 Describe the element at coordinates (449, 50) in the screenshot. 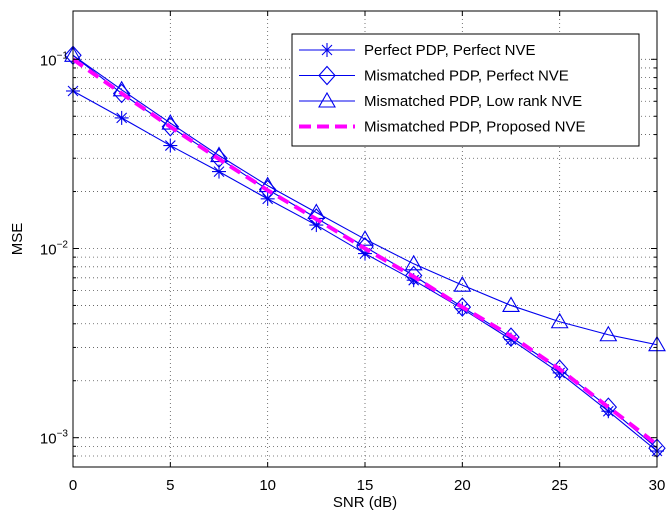

I see `legend-label-1: Perfect PDP, Perfect NVE` at that location.